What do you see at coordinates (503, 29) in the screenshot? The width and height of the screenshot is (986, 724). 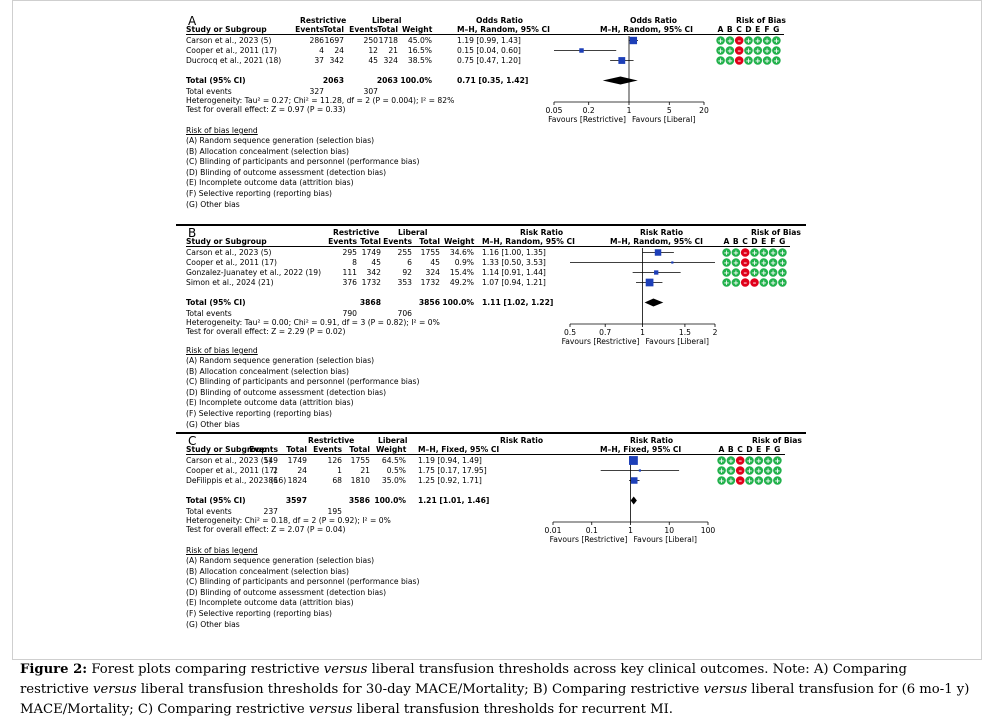 I see `effect-subheader: M–H, Random, 95% CI` at bounding box center [503, 29].